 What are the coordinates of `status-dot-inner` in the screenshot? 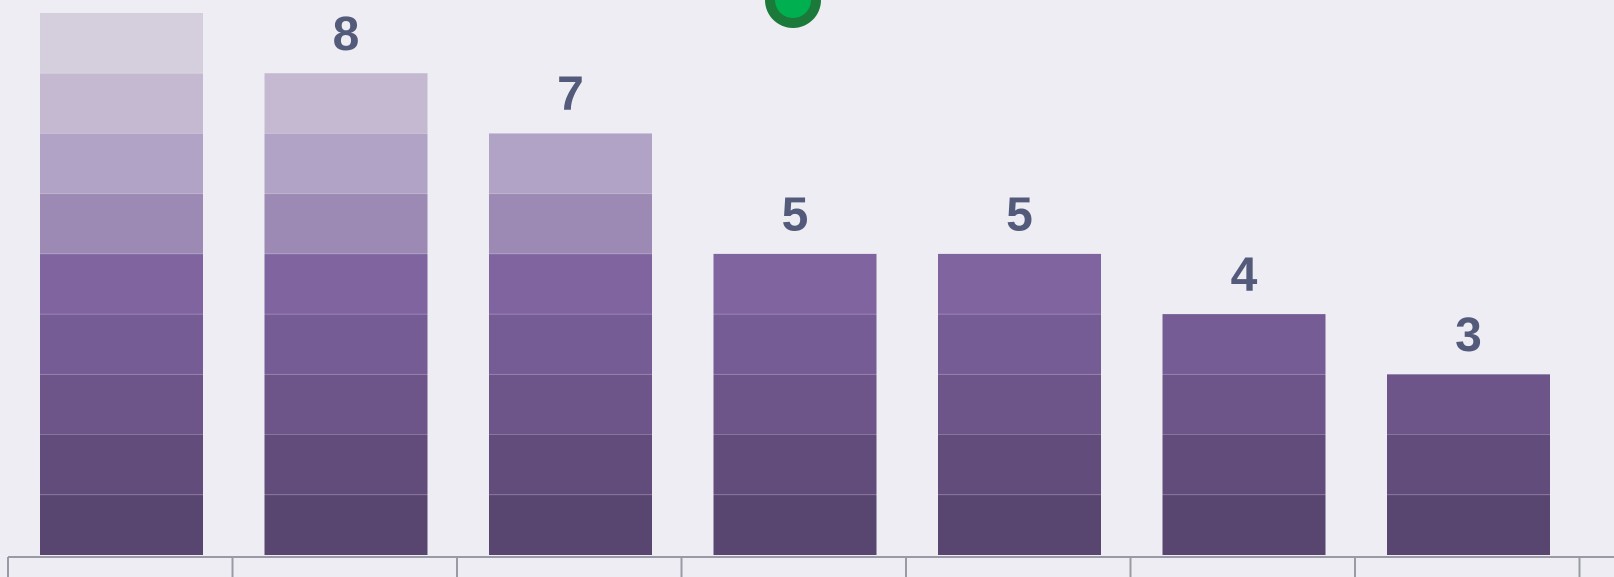 It's located at (793, 9).